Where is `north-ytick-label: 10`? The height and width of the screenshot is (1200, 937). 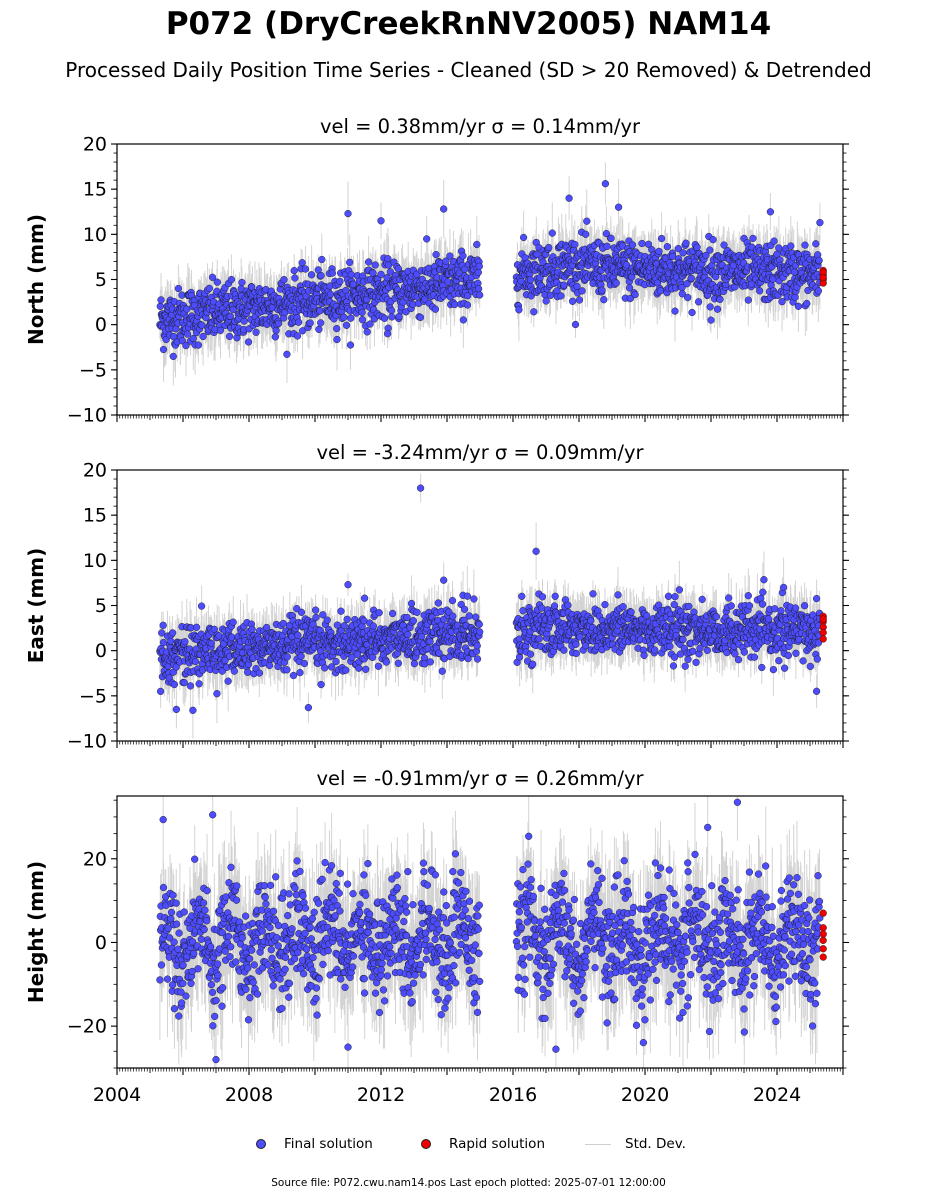
north-ytick-label: 10 is located at coordinates (95, 235).